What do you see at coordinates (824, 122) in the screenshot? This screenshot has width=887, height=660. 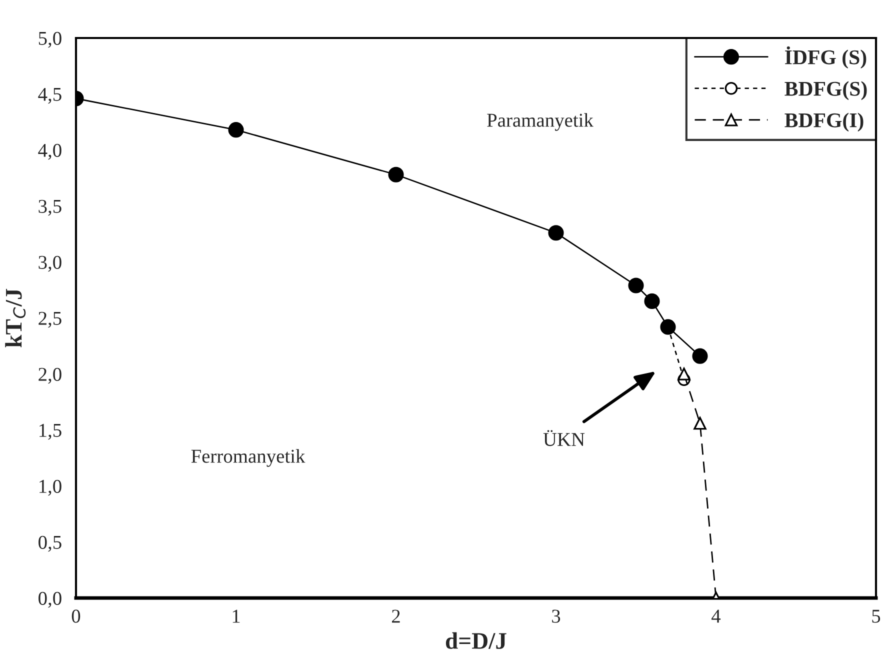 I see `legend-label: BDFG(I)` at bounding box center [824, 122].